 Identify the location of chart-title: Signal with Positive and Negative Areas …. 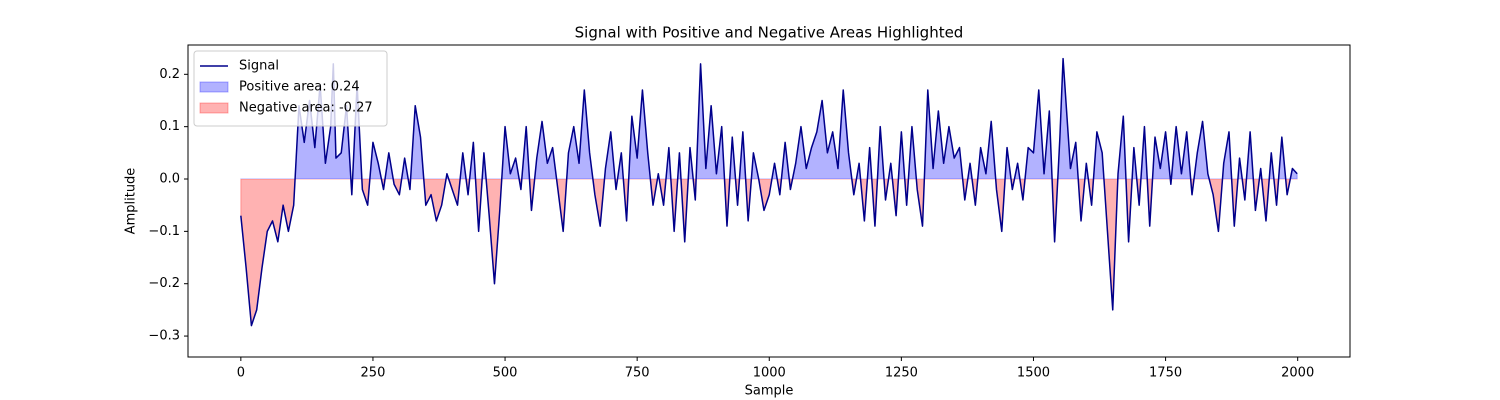
(769, 33).